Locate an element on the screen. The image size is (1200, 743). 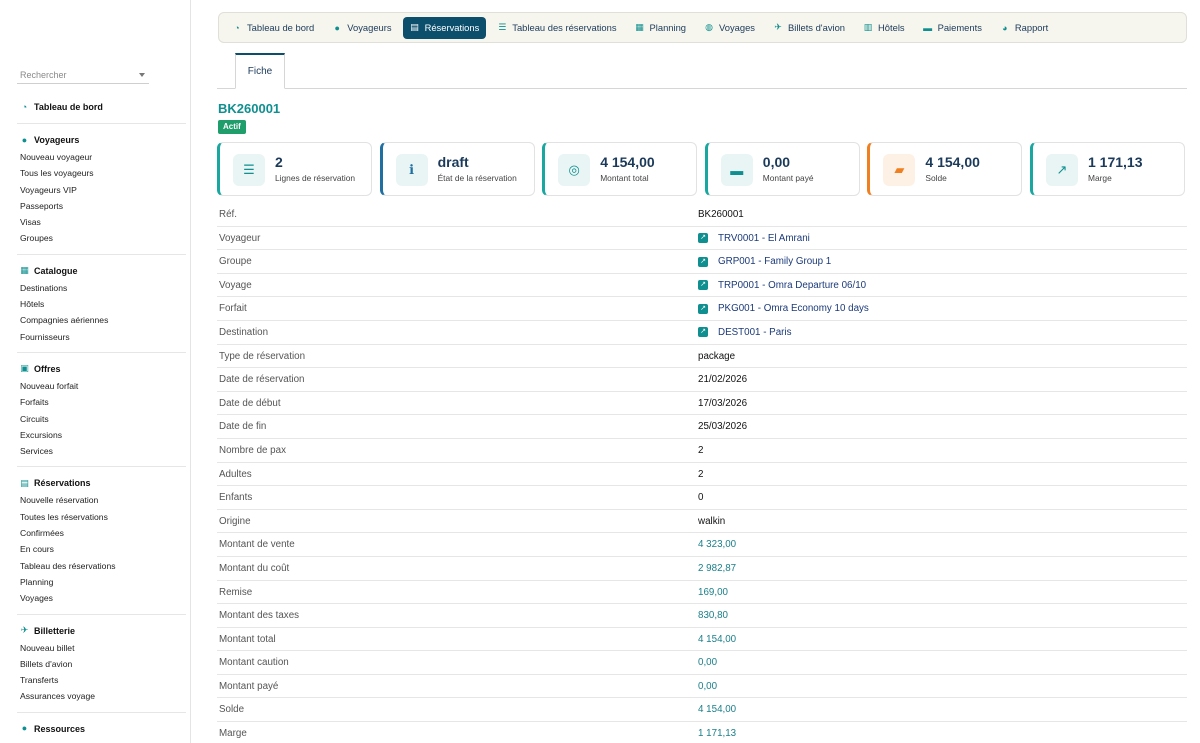
sidebar-section-offres: ▣ Offres is located at coordinates (95, 369).